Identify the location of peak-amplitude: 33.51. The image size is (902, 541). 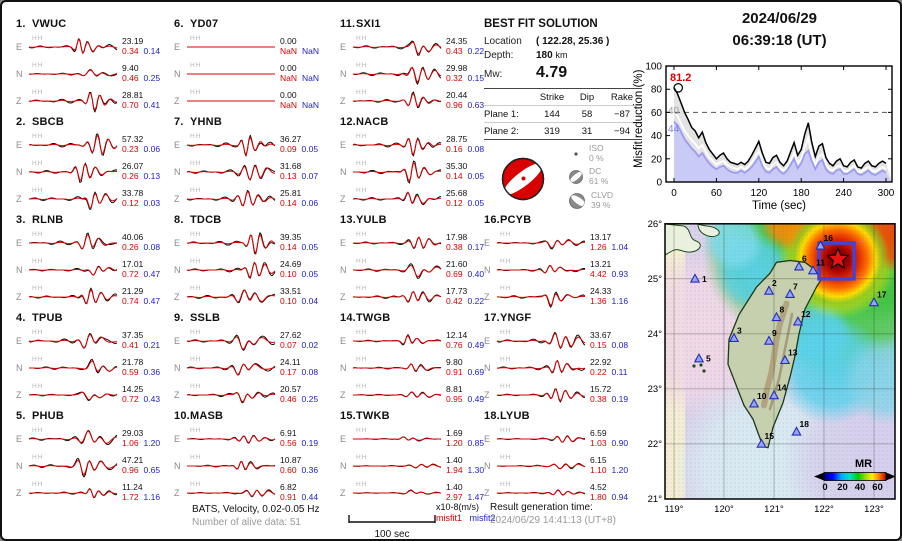
(291, 290).